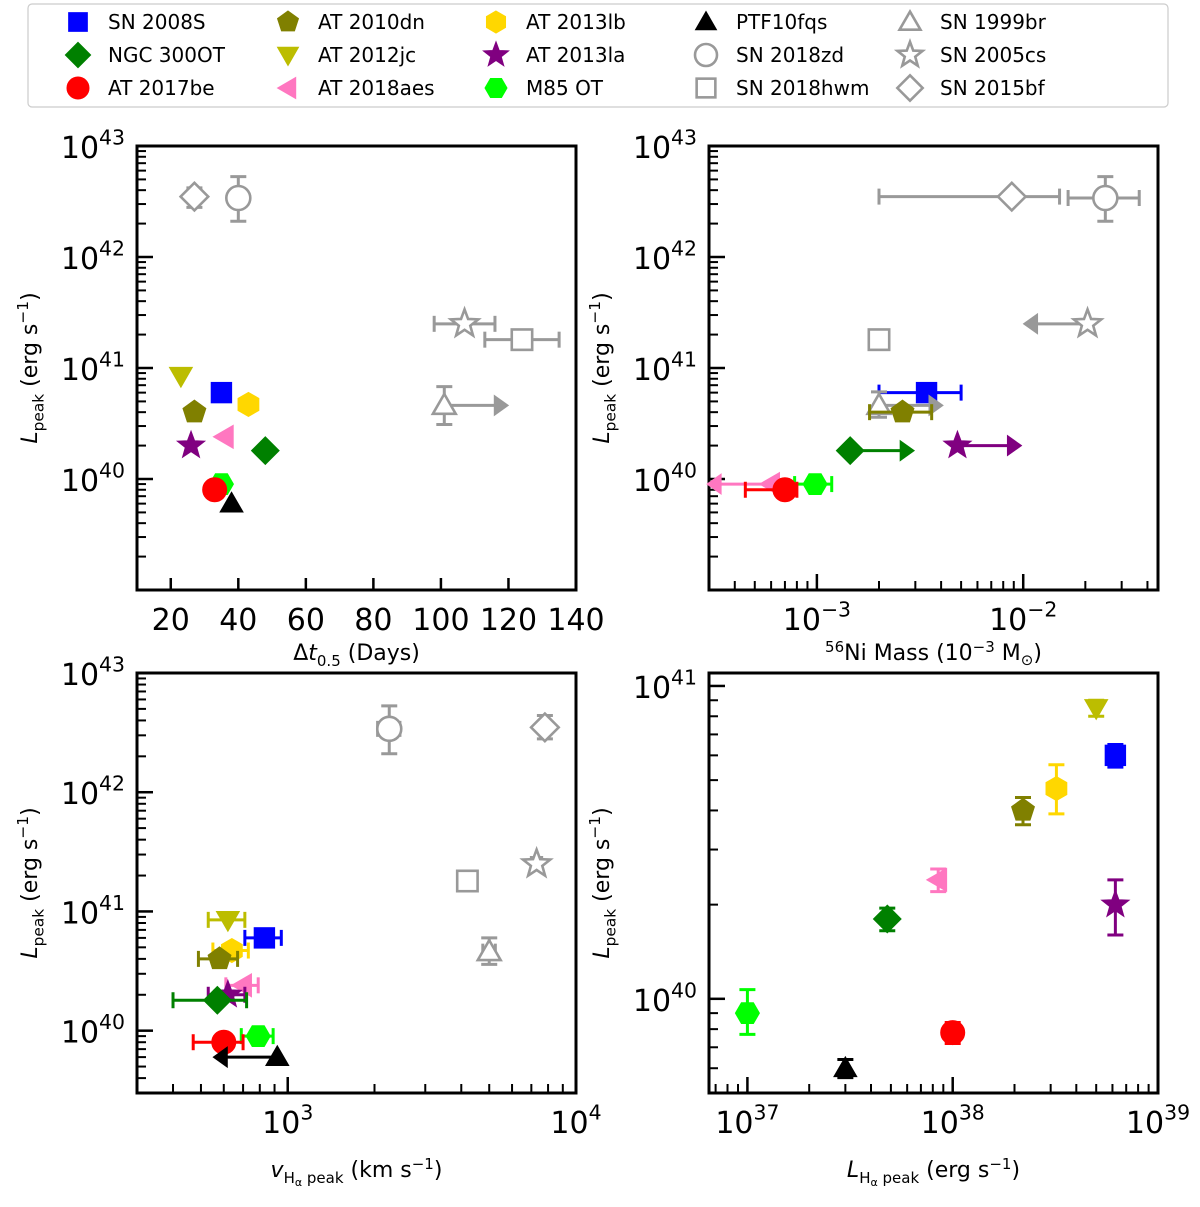 The width and height of the screenshot is (1200, 1207). I want to click on y-tick-label: 1043, so click(665, 146).